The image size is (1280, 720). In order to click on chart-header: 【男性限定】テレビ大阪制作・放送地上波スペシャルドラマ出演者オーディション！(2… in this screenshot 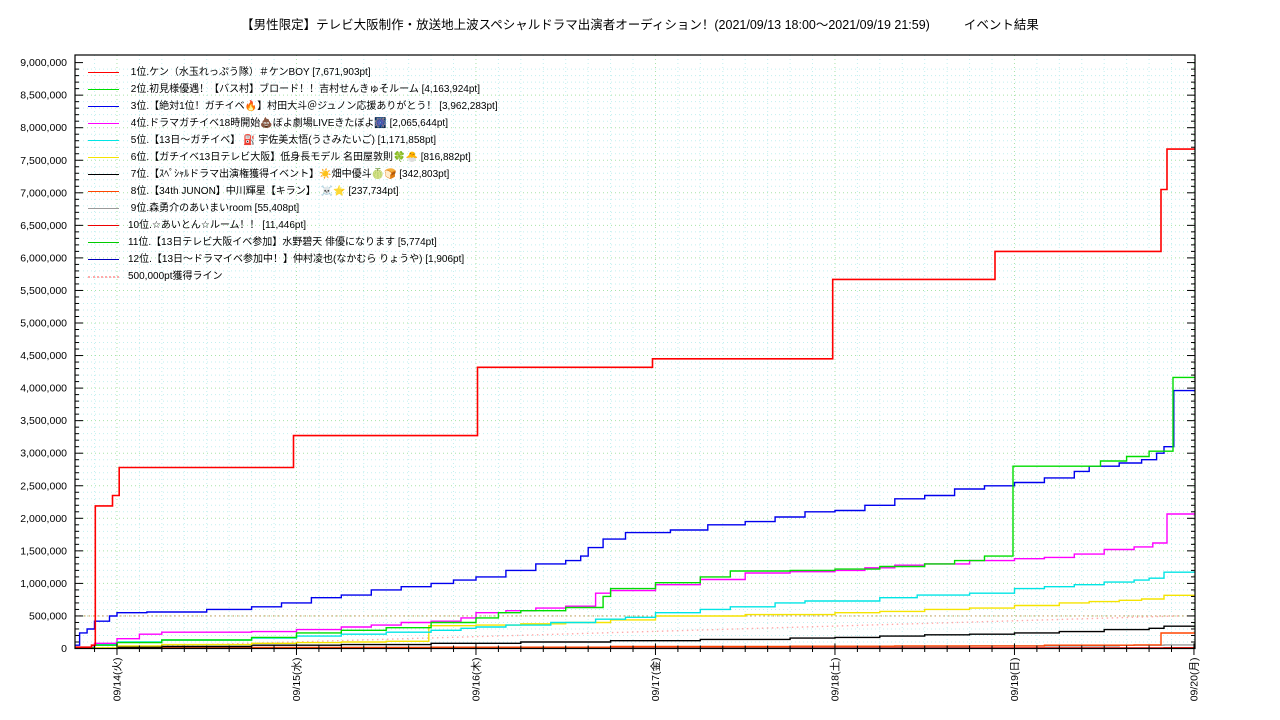, I will do `click(640, 23)`.